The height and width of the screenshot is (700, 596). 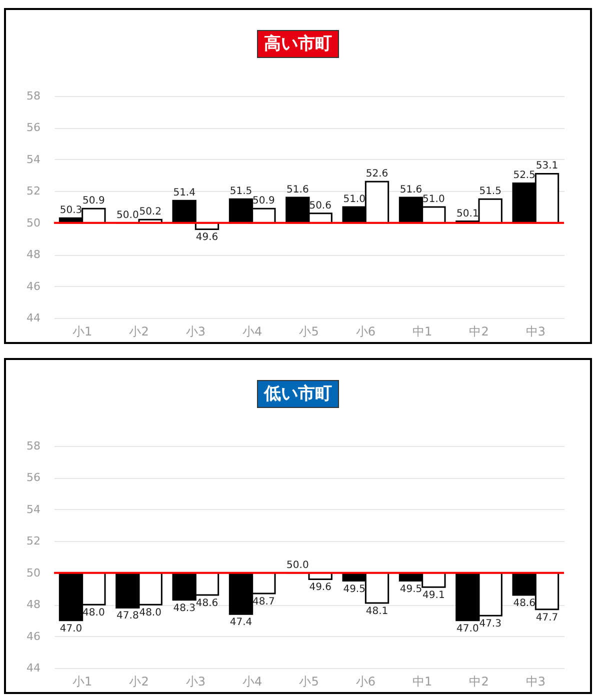 What do you see at coordinates (127, 616) in the screenshot?
I see `data-label: 47.8` at bounding box center [127, 616].